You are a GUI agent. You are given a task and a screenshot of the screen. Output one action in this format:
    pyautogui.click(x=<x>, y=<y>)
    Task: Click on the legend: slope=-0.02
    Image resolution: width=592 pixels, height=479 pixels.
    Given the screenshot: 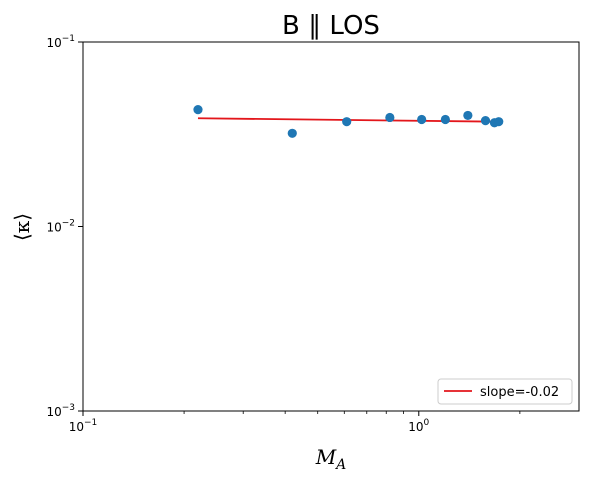 What is the action you would take?
    pyautogui.click(x=505, y=391)
    